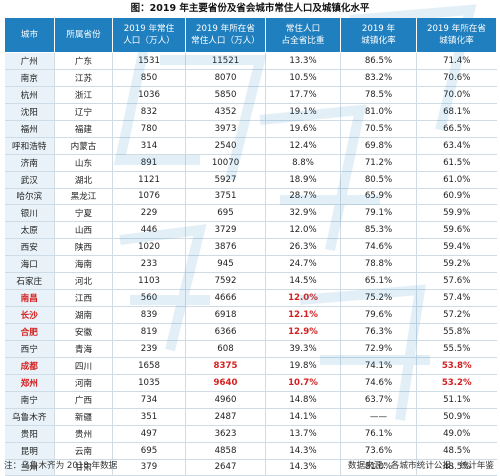  Describe the element at coordinates (149, 61) in the screenshot. I see `table-cell: 1531` at that location.